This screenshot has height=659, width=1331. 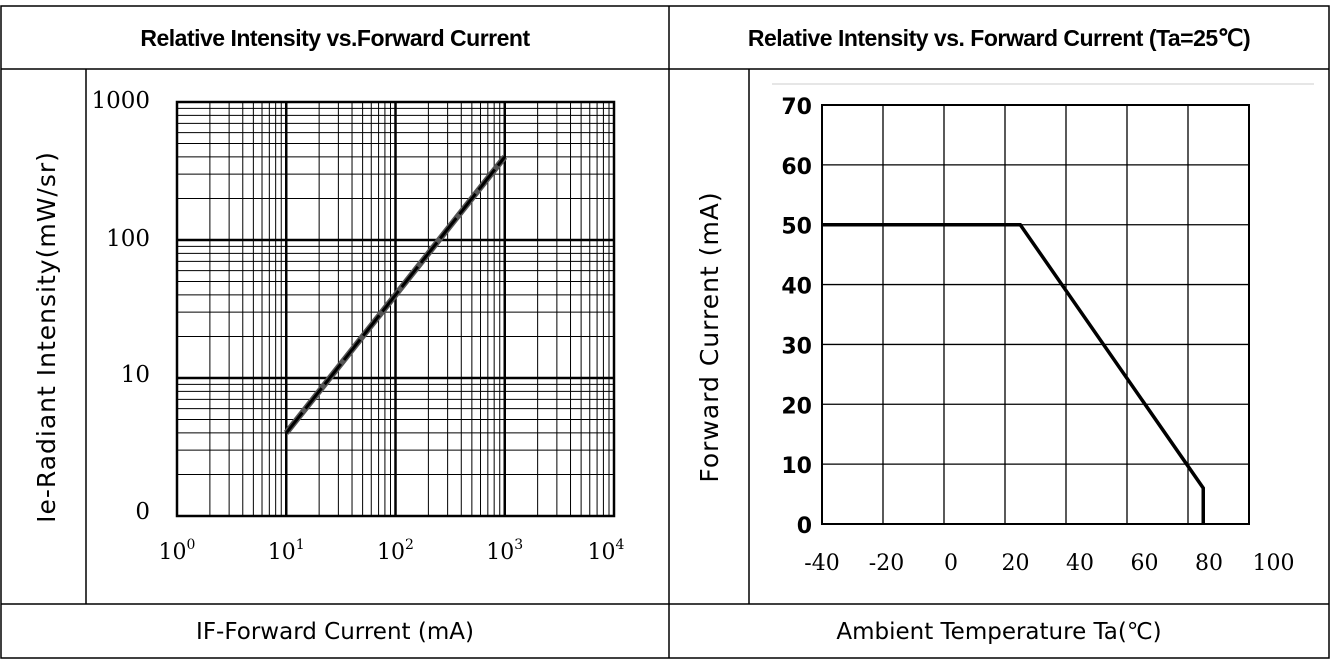 I want to click on x-tick-label: 0, so click(x=951, y=563).